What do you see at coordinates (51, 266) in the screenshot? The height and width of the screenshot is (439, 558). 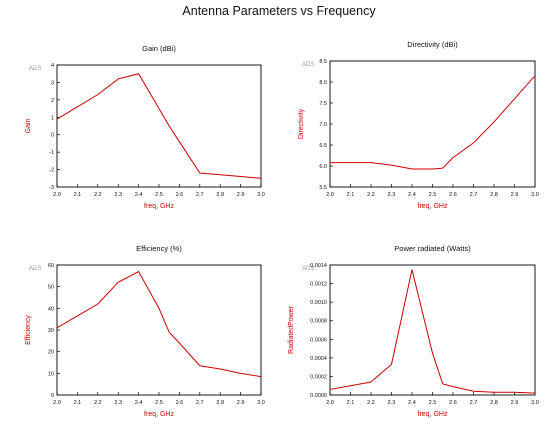 I see `y-tick-label: 60` at bounding box center [51, 266].